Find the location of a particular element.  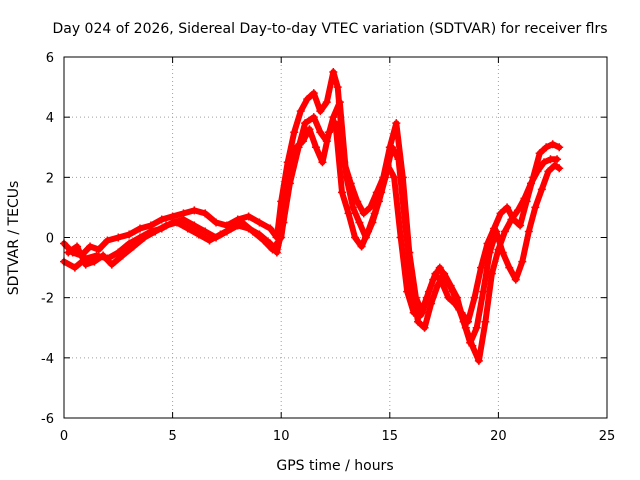

y-tick-label: 0 is located at coordinates (50, 239).